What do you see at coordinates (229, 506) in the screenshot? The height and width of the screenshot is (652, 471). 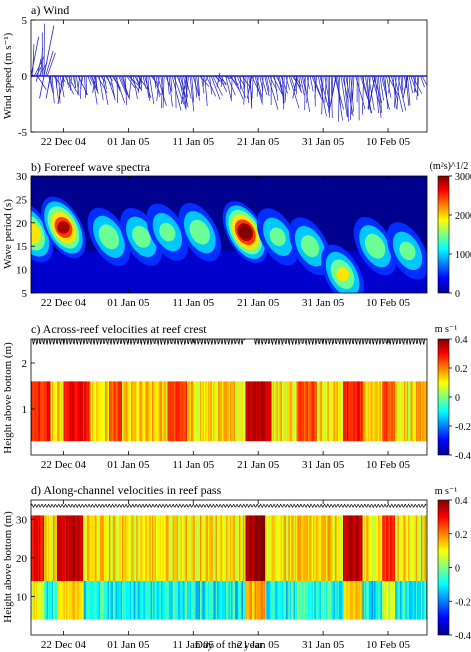 I see `water-surface-line` at bounding box center [229, 506].